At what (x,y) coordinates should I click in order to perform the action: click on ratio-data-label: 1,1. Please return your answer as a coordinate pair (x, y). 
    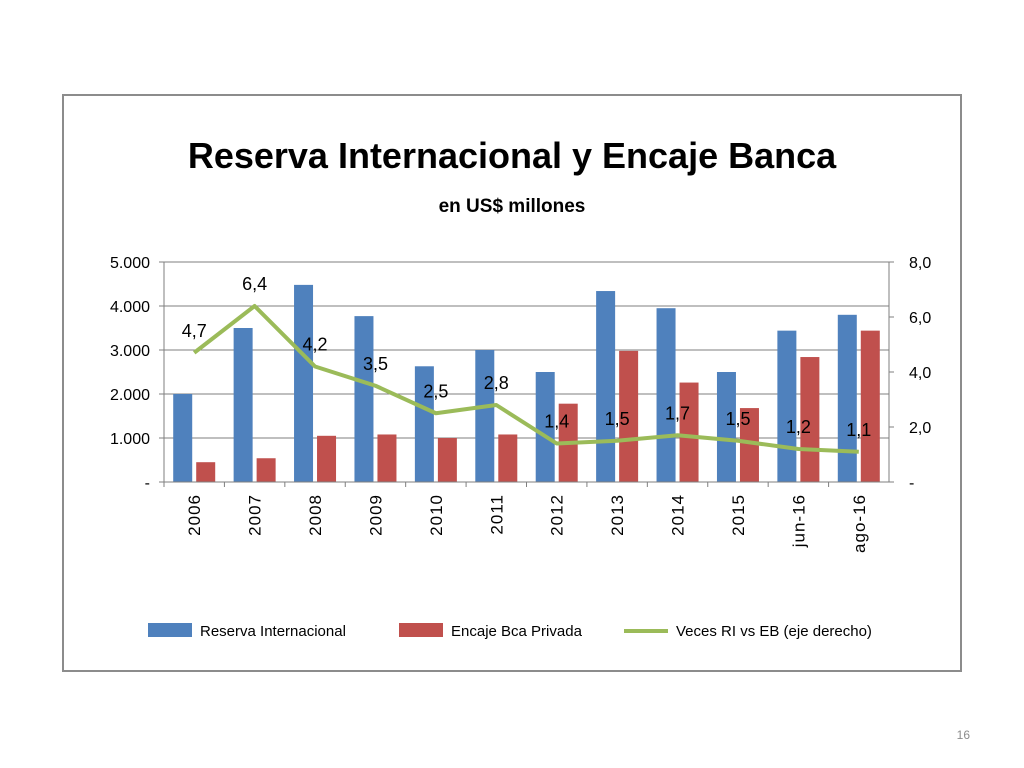
    Looking at the image, I should click on (858, 430).